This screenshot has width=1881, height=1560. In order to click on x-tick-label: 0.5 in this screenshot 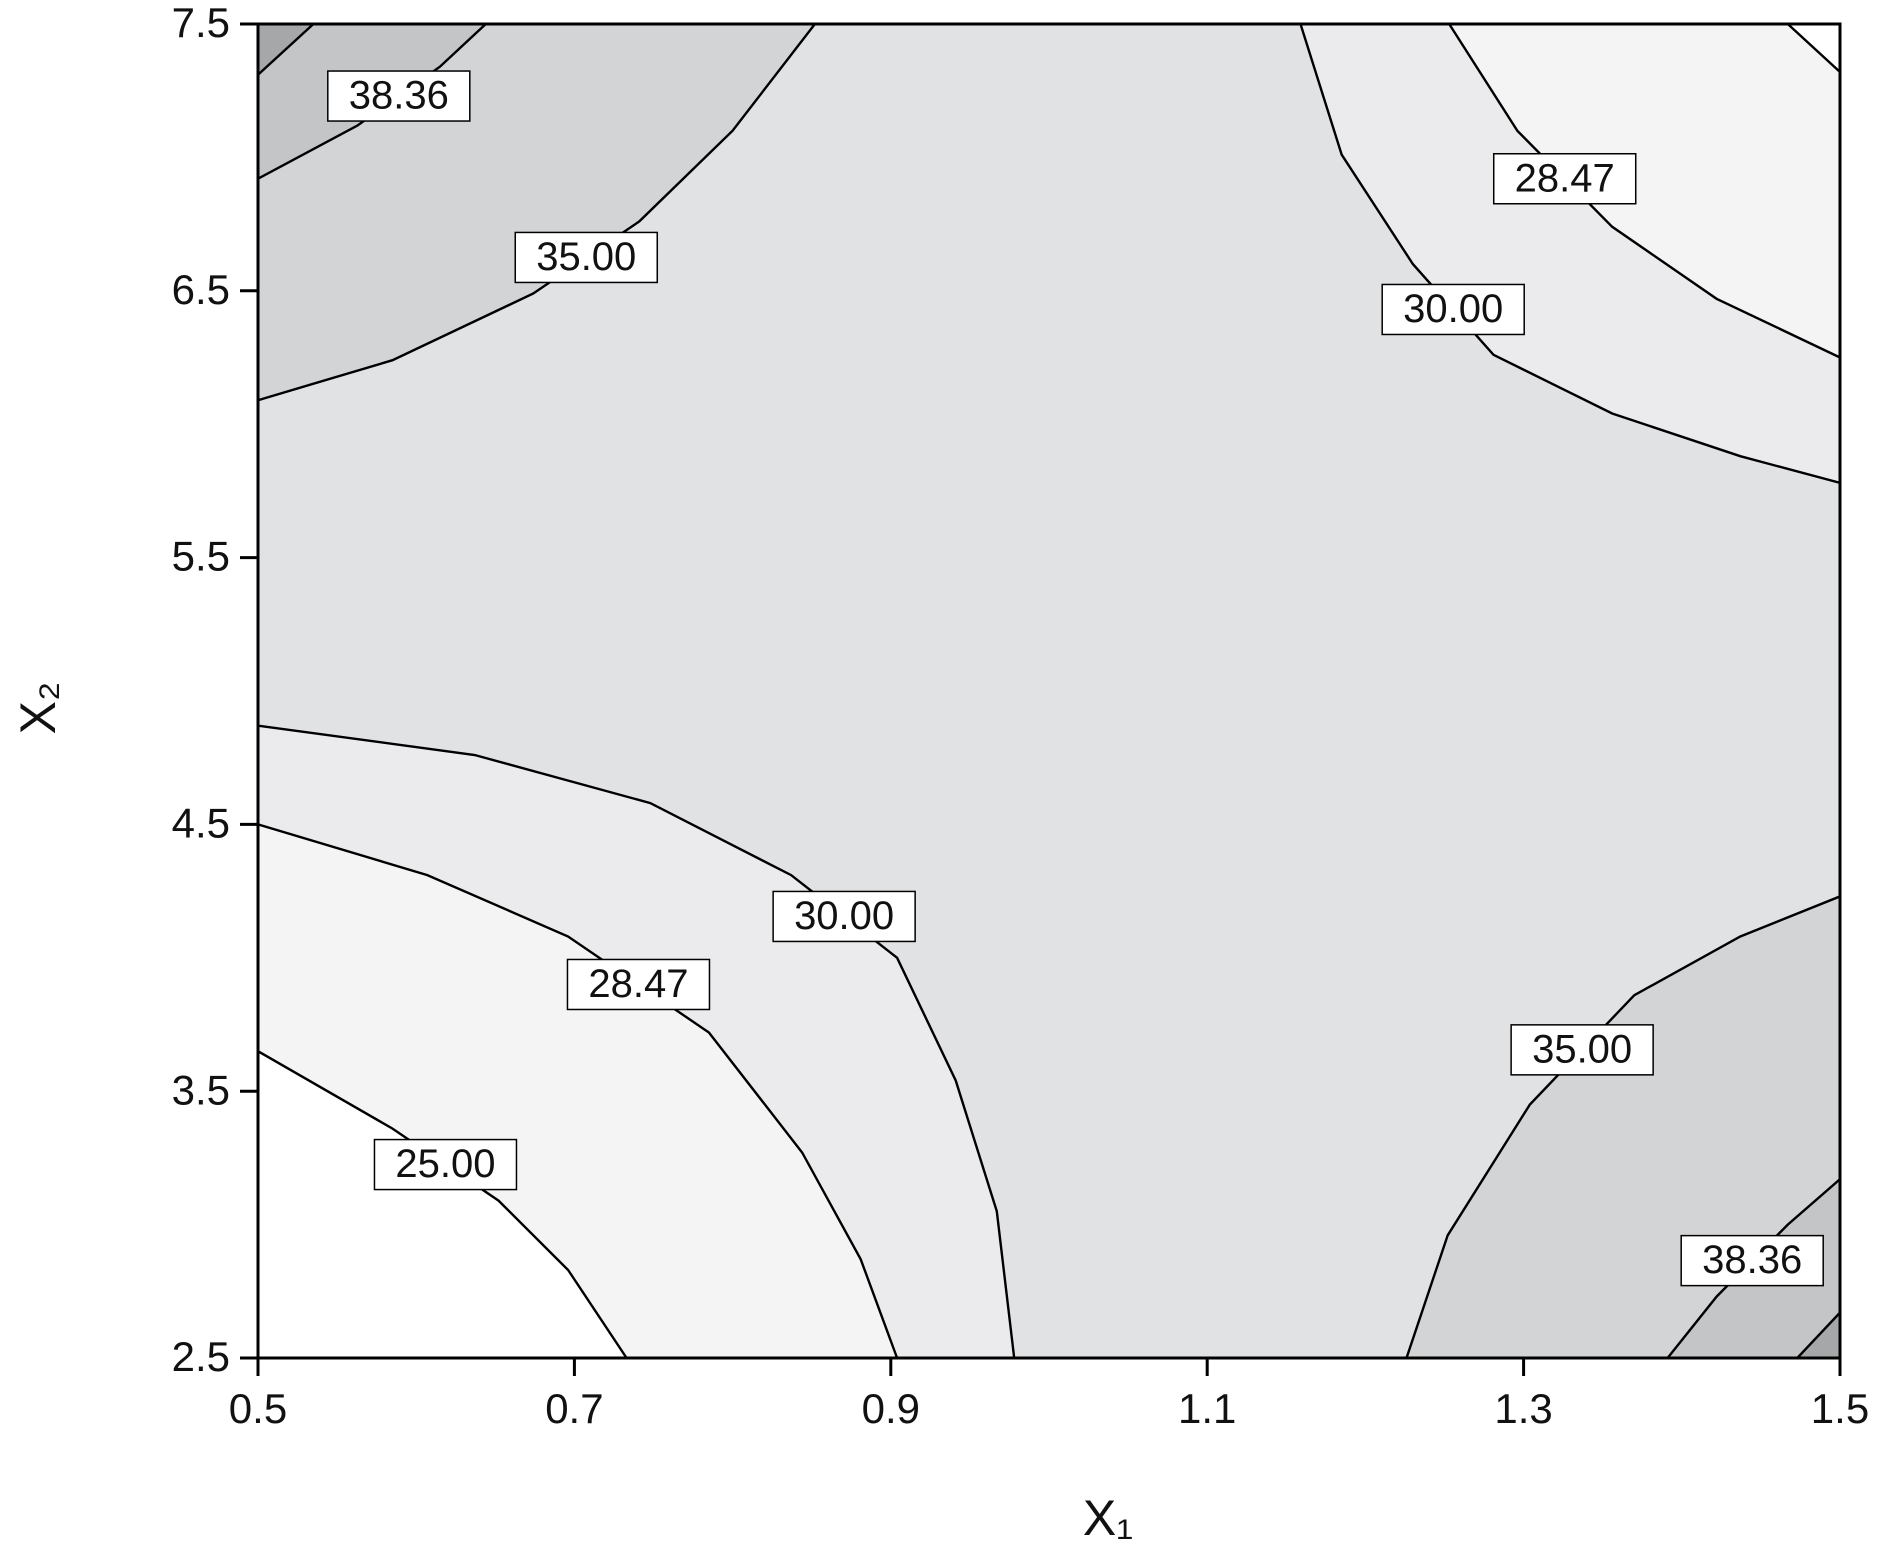, I will do `click(258, 1408)`.